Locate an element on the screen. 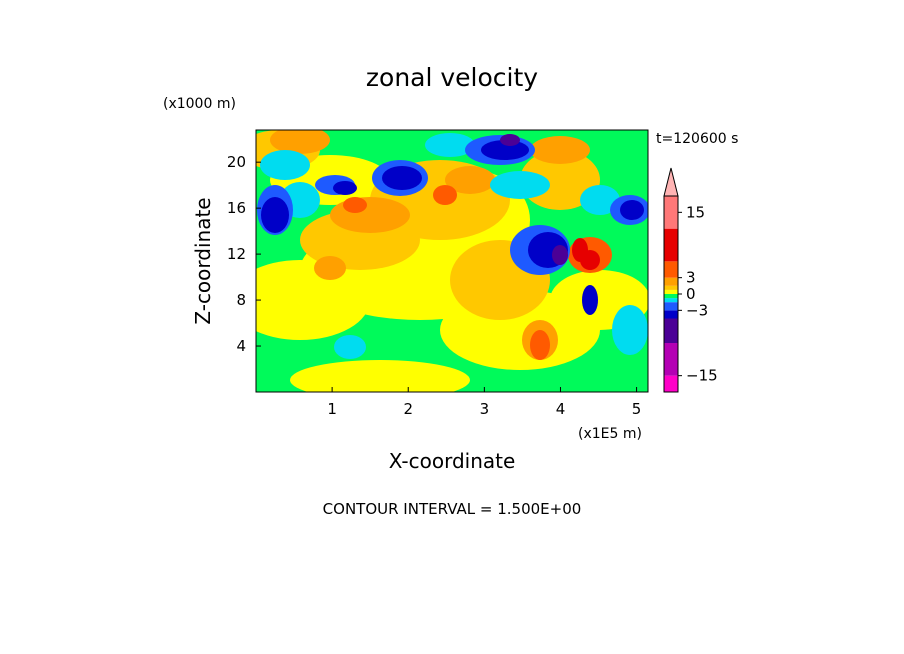  colorbar-tick-label: 3 is located at coordinates (691, 278).